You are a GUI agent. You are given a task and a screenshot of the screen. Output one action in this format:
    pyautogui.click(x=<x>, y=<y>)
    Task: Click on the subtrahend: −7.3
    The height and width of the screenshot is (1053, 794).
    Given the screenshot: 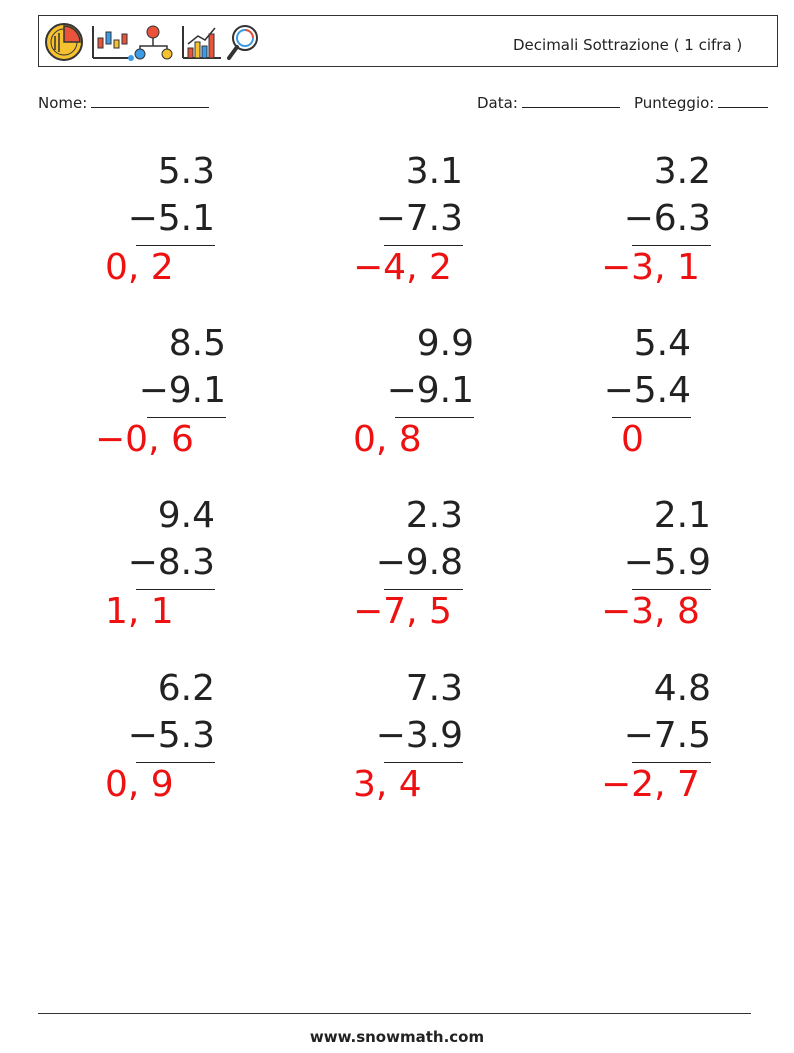 What is the action you would take?
    pyautogui.click(x=419, y=218)
    